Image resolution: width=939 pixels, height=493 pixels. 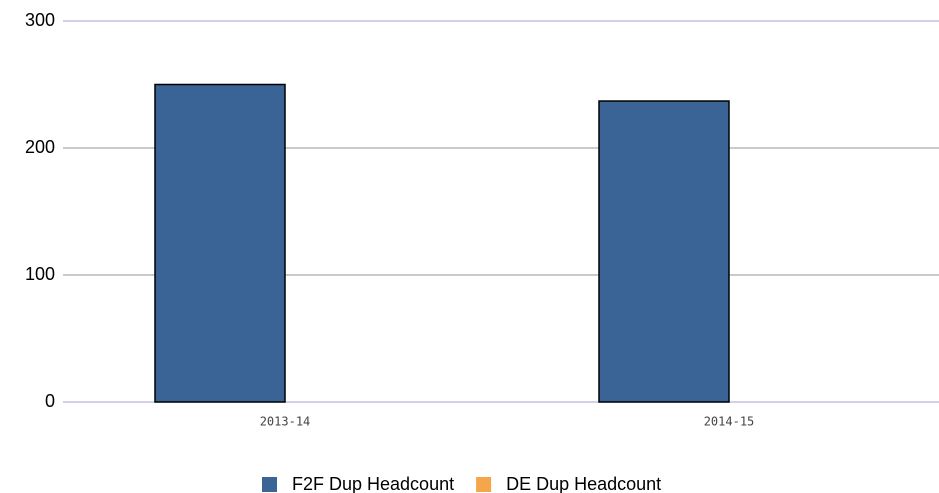 What do you see at coordinates (285, 422) in the screenshot?
I see `x-tick-label: 2013-14` at bounding box center [285, 422].